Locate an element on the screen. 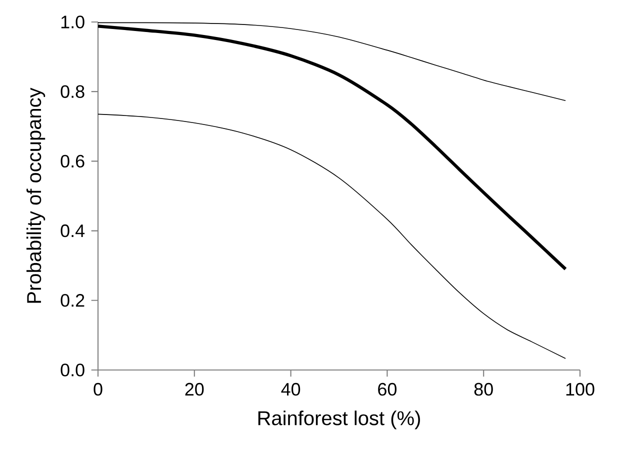 The image size is (632, 460). y-tick-label: 1.0 is located at coordinates (72, 22).